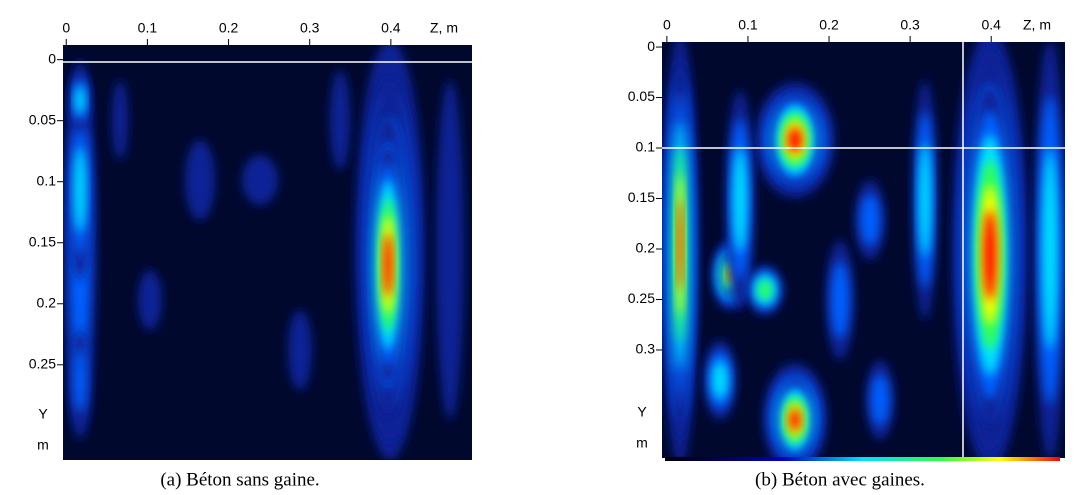  I want to click on caption: (a) Béton sans gaine., so click(239, 479).